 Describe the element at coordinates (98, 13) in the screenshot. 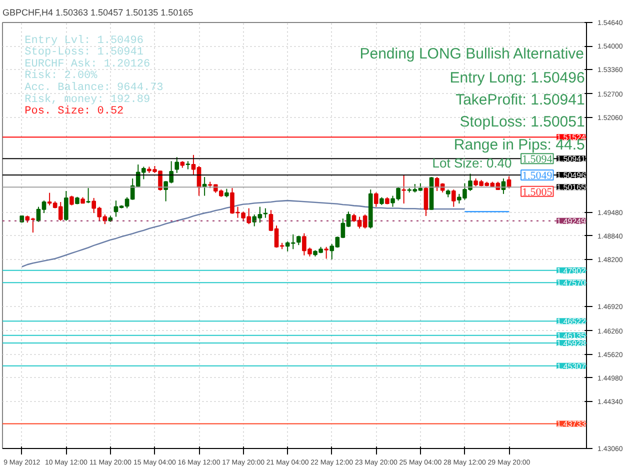

I see `chart-title: GBPCHF,H4 1.50363 1.50457 1.50135 1.50165` at that location.